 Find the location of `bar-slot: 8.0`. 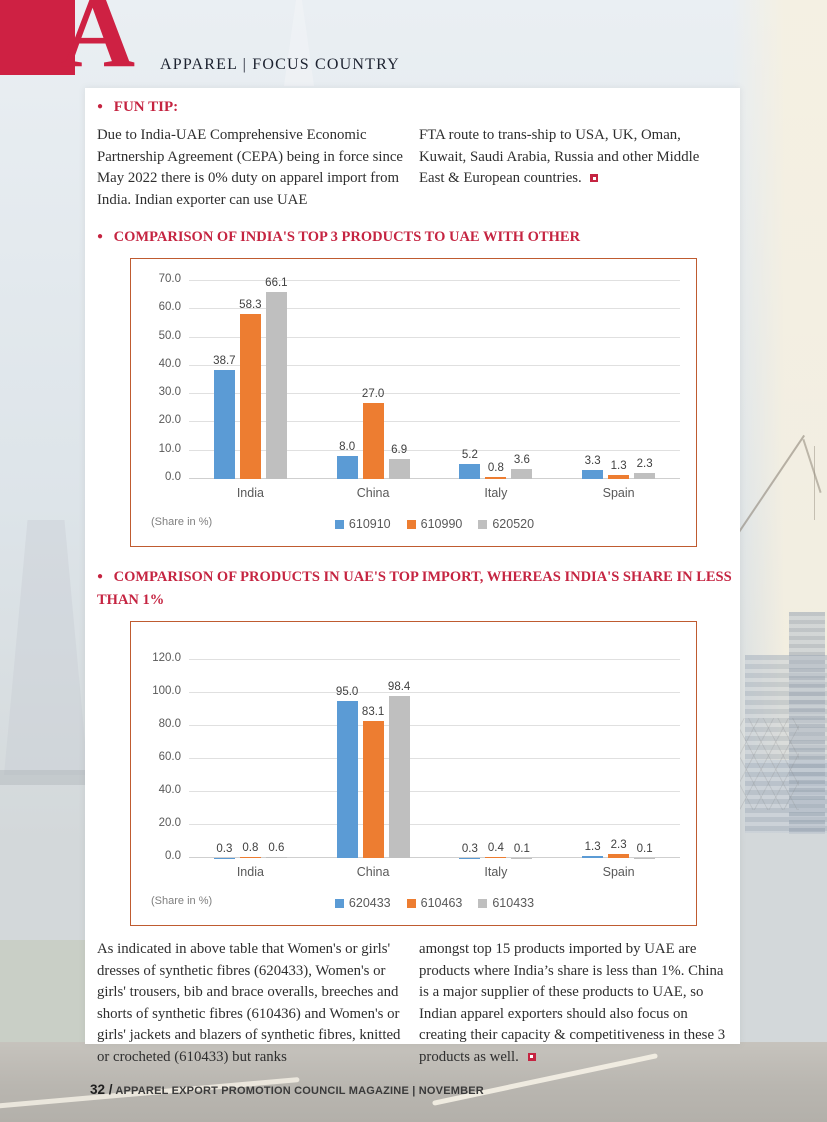

bar-slot: 8.0 is located at coordinates (347, 380).